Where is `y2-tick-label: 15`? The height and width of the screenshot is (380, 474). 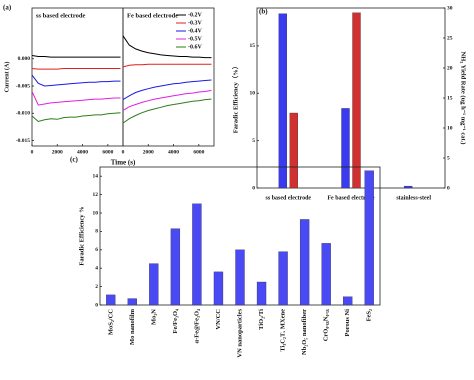 y2-tick-label: 15 is located at coordinates (450, 98).